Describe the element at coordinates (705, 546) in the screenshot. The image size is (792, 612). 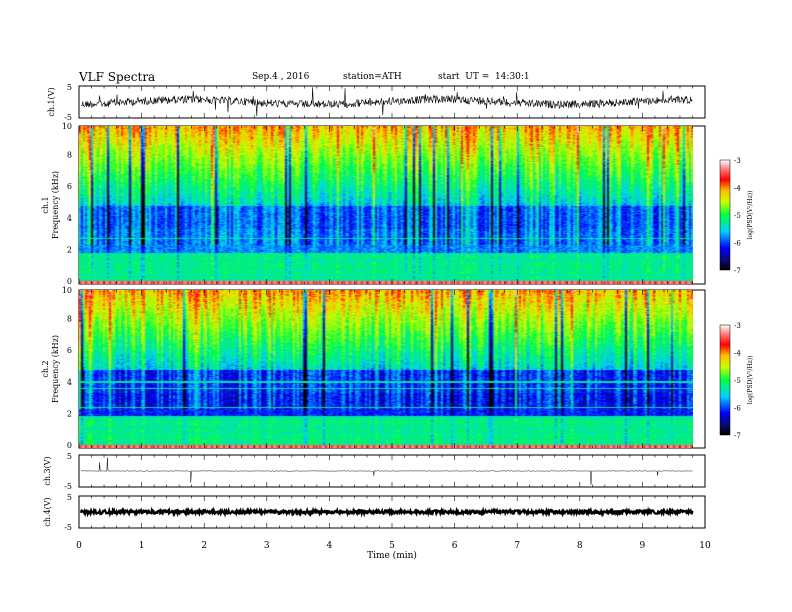
I see `xtick-10: 10` at that location.